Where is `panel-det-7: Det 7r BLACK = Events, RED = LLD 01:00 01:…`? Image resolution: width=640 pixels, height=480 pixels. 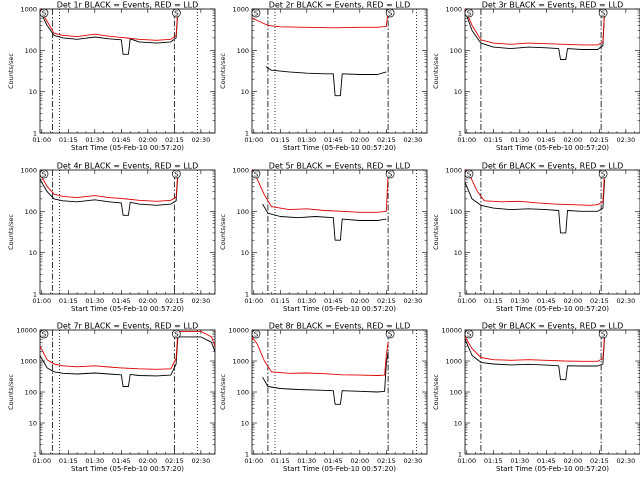 panel-det-7: Det 7r BLACK = Events, RED = LLD 01:00 01:… is located at coordinates (111, 397).